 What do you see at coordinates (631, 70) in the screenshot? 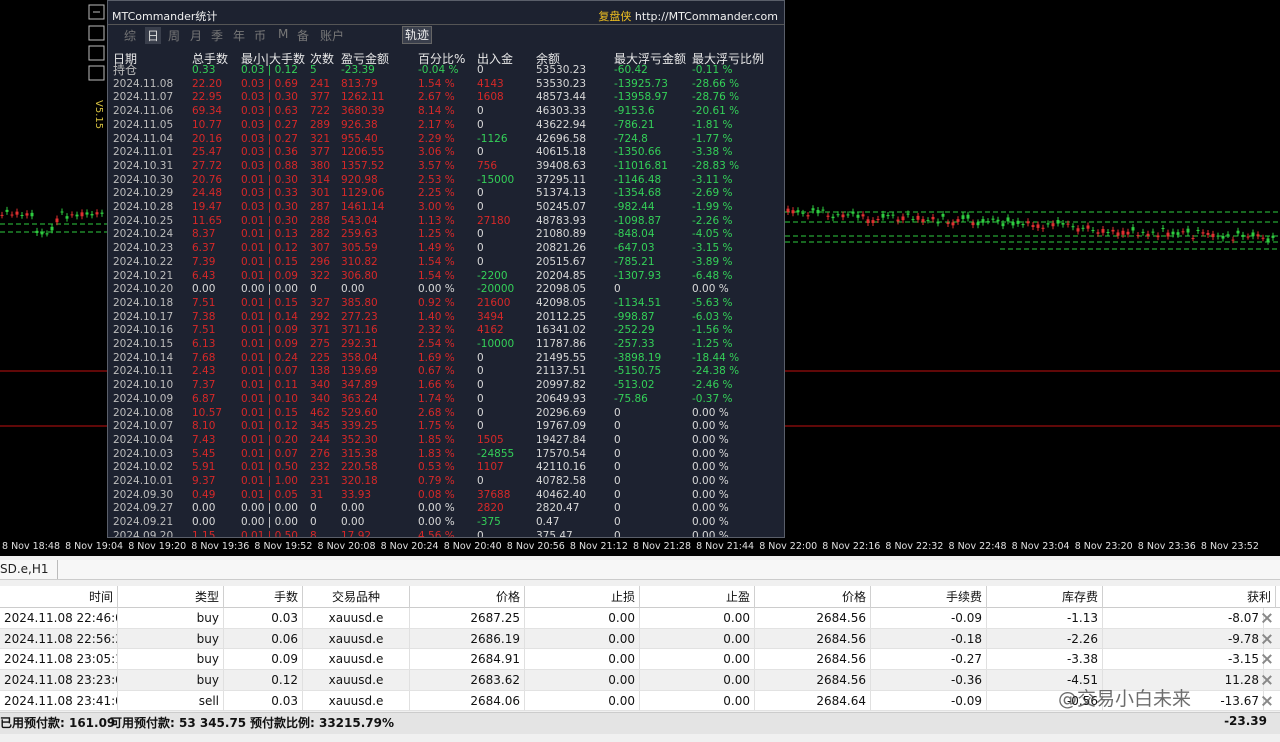
I see `stats-cell: -60.42` at bounding box center [631, 70].